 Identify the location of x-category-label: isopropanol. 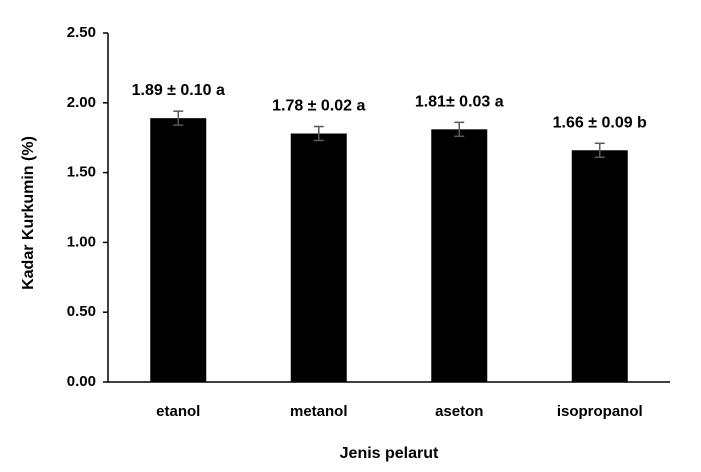
(600, 411).